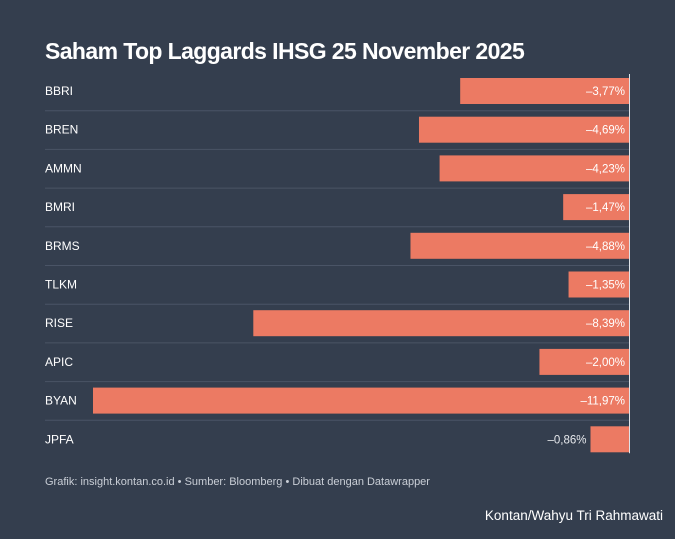  Describe the element at coordinates (573, 515) in the screenshot. I see `credit: Kontan/Wahyu Tri Rahmawati` at that location.